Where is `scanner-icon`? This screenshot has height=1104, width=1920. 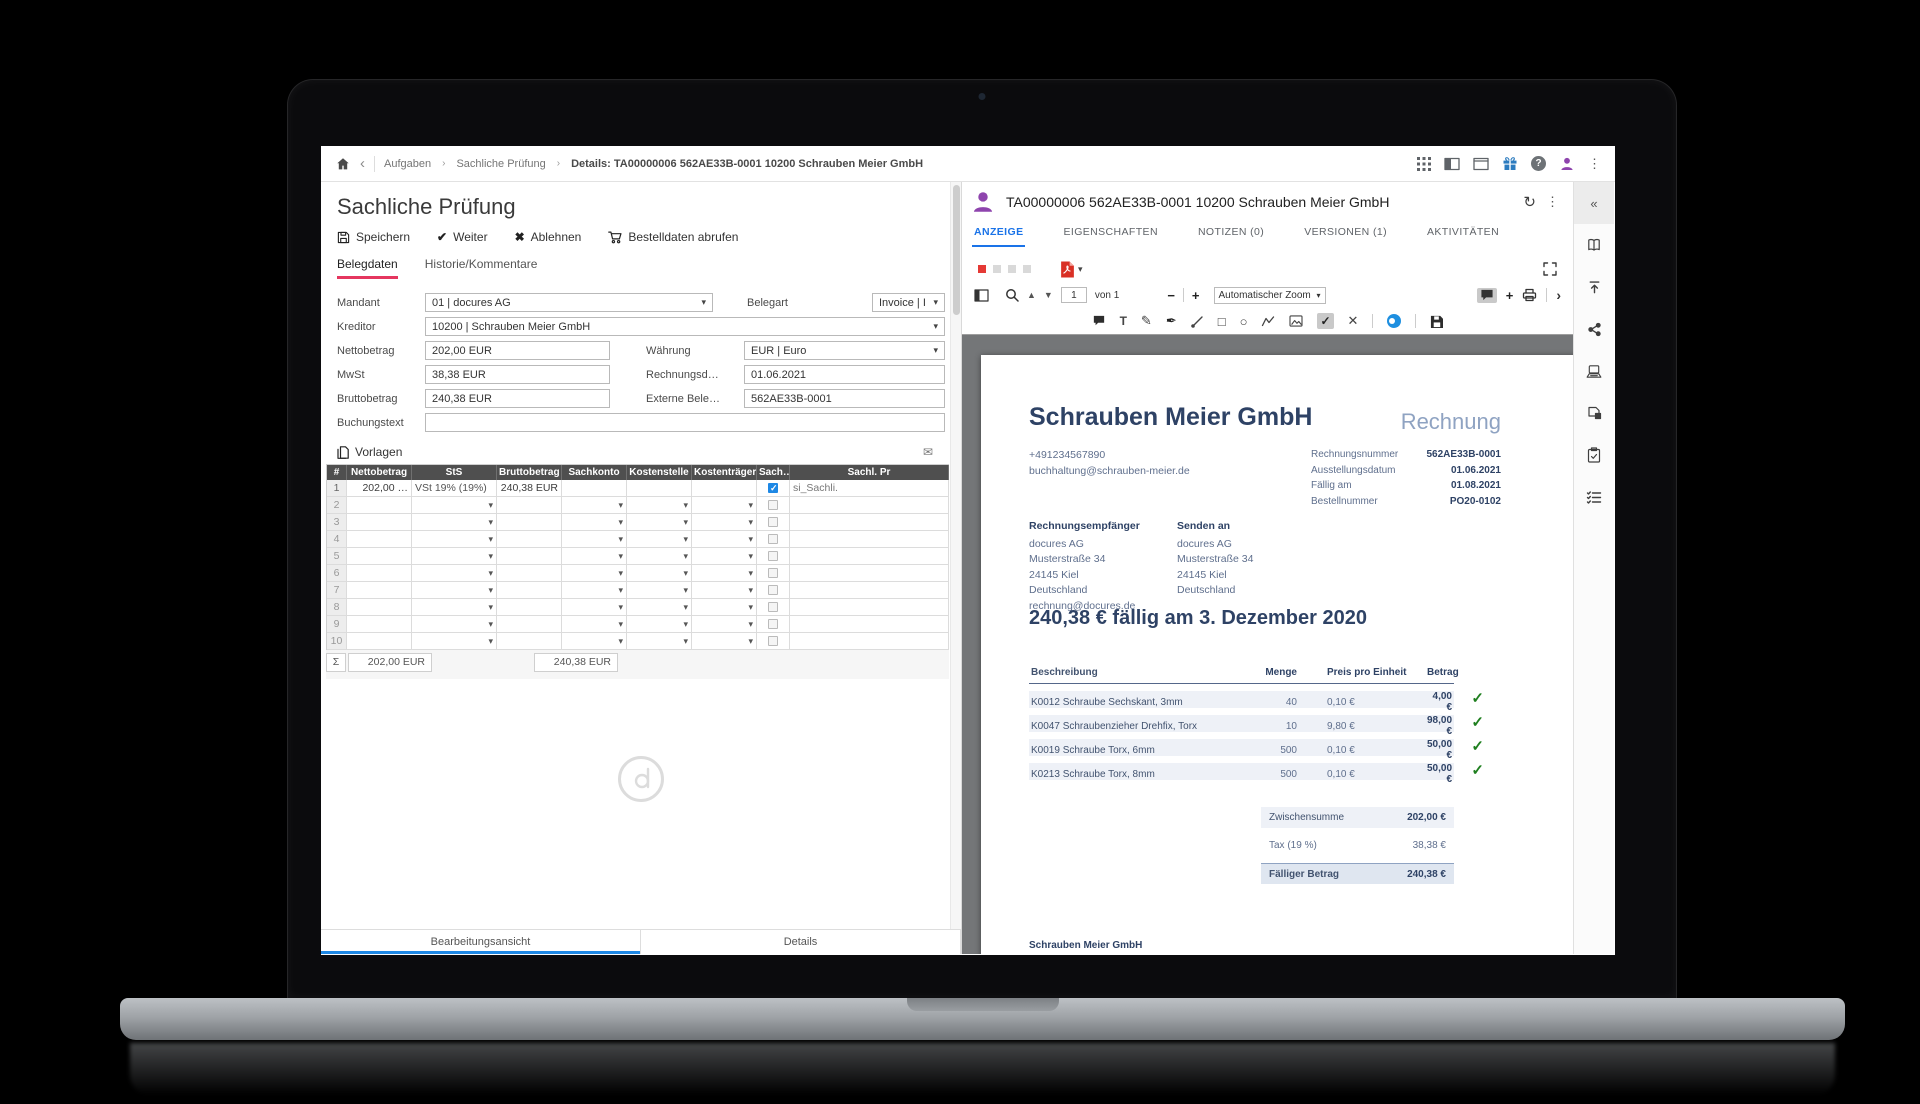
scanner-icon is located at coordinates (1594, 371).